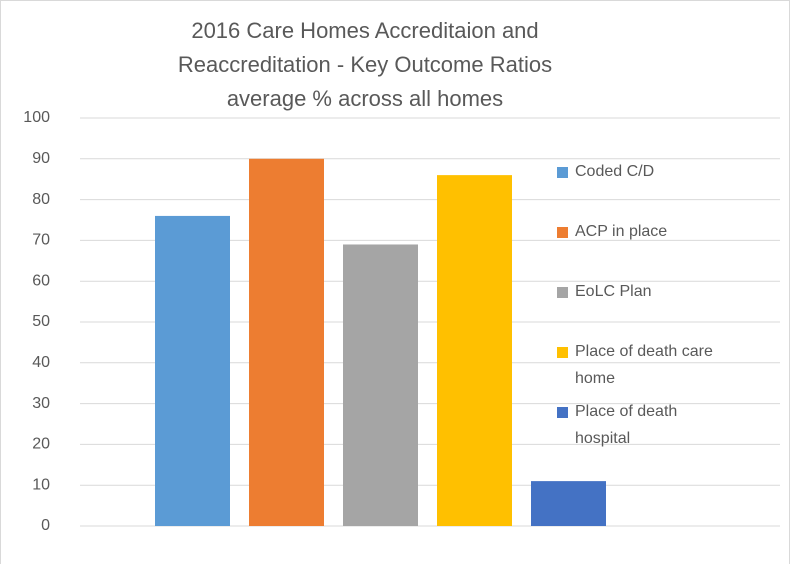 This screenshot has width=790, height=564. Describe the element at coordinates (41, 321) in the screenshot. I see `y-tick-label: 50` at that location.